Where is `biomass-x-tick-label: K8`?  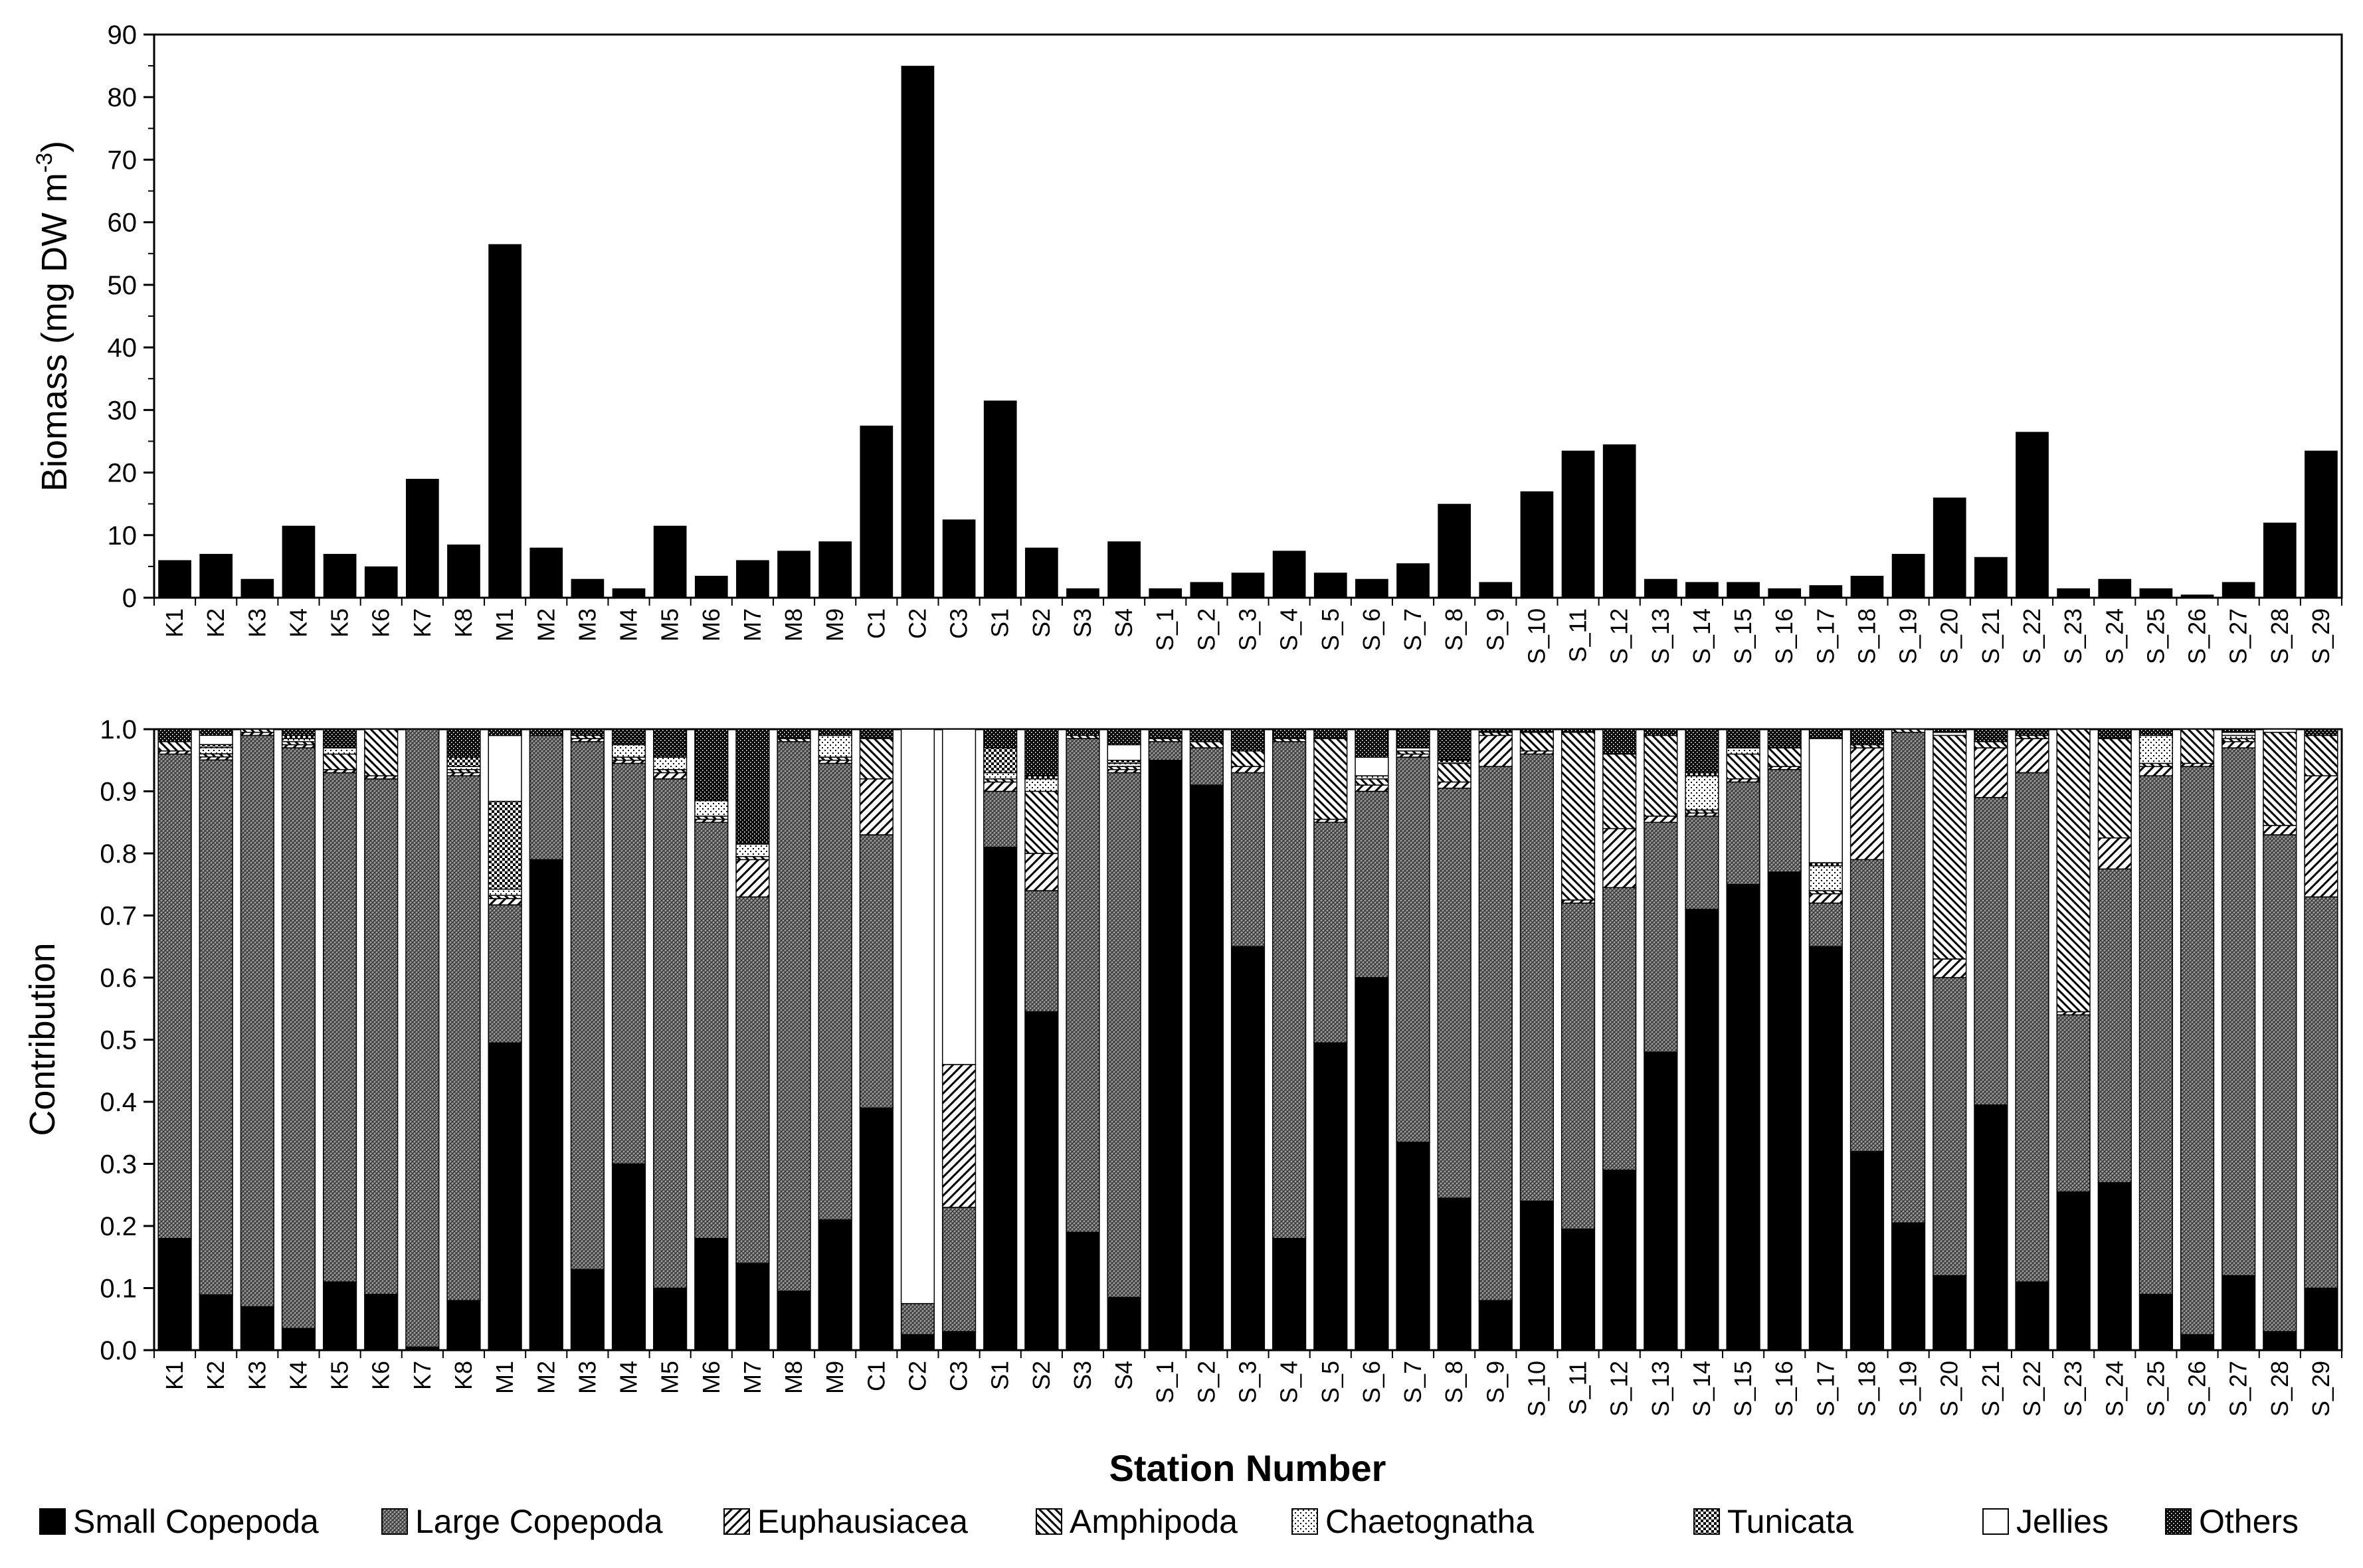 biomass-x-tick-label: K8 is located at coordinates (463, 623).